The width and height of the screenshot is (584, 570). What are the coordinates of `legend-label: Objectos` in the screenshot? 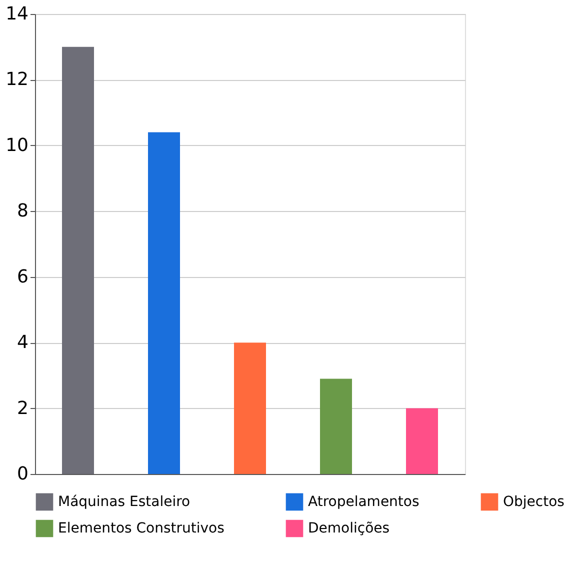 It's located at (533, 502).